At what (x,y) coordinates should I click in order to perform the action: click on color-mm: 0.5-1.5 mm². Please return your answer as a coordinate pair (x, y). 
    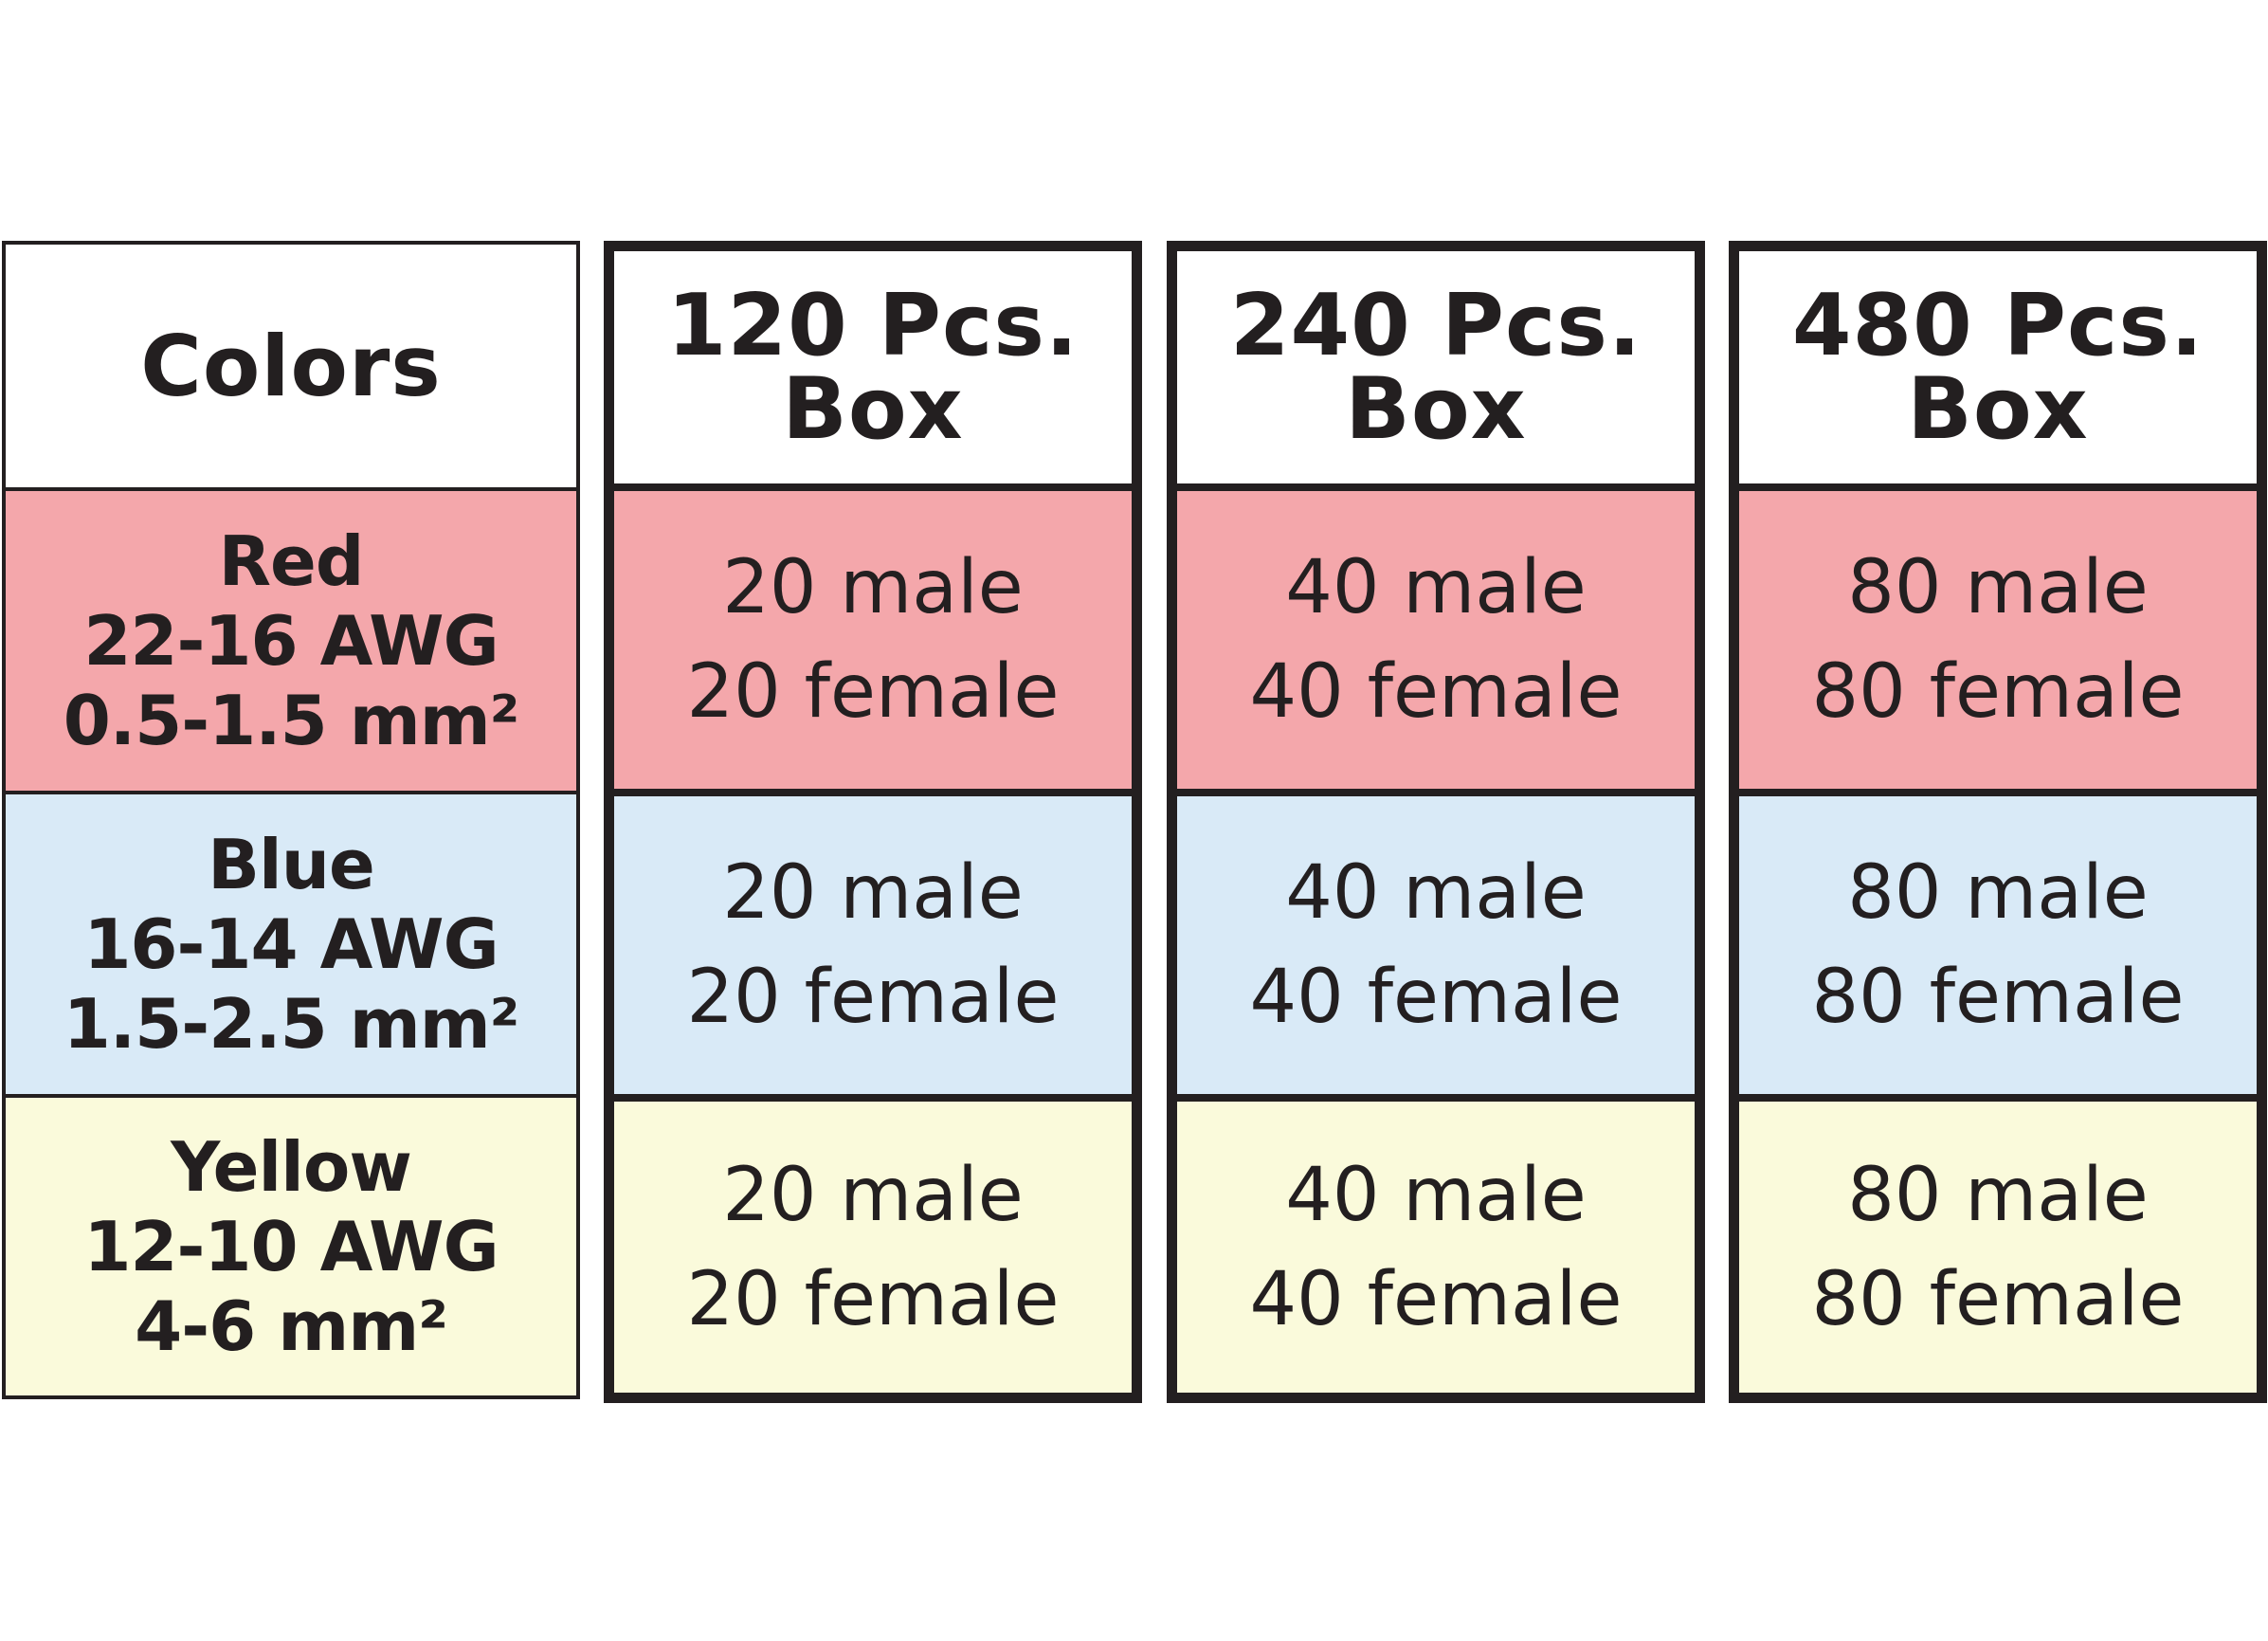
    Looking at the image, I should click on (291, 720).